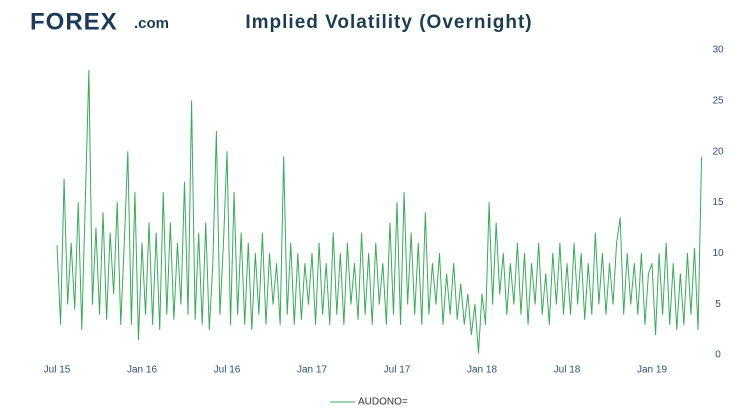 The image size is (739, 415). Describe the element at coordinates (718, 50) in the screenshot. I see `y-tick-label: 30` at that location.